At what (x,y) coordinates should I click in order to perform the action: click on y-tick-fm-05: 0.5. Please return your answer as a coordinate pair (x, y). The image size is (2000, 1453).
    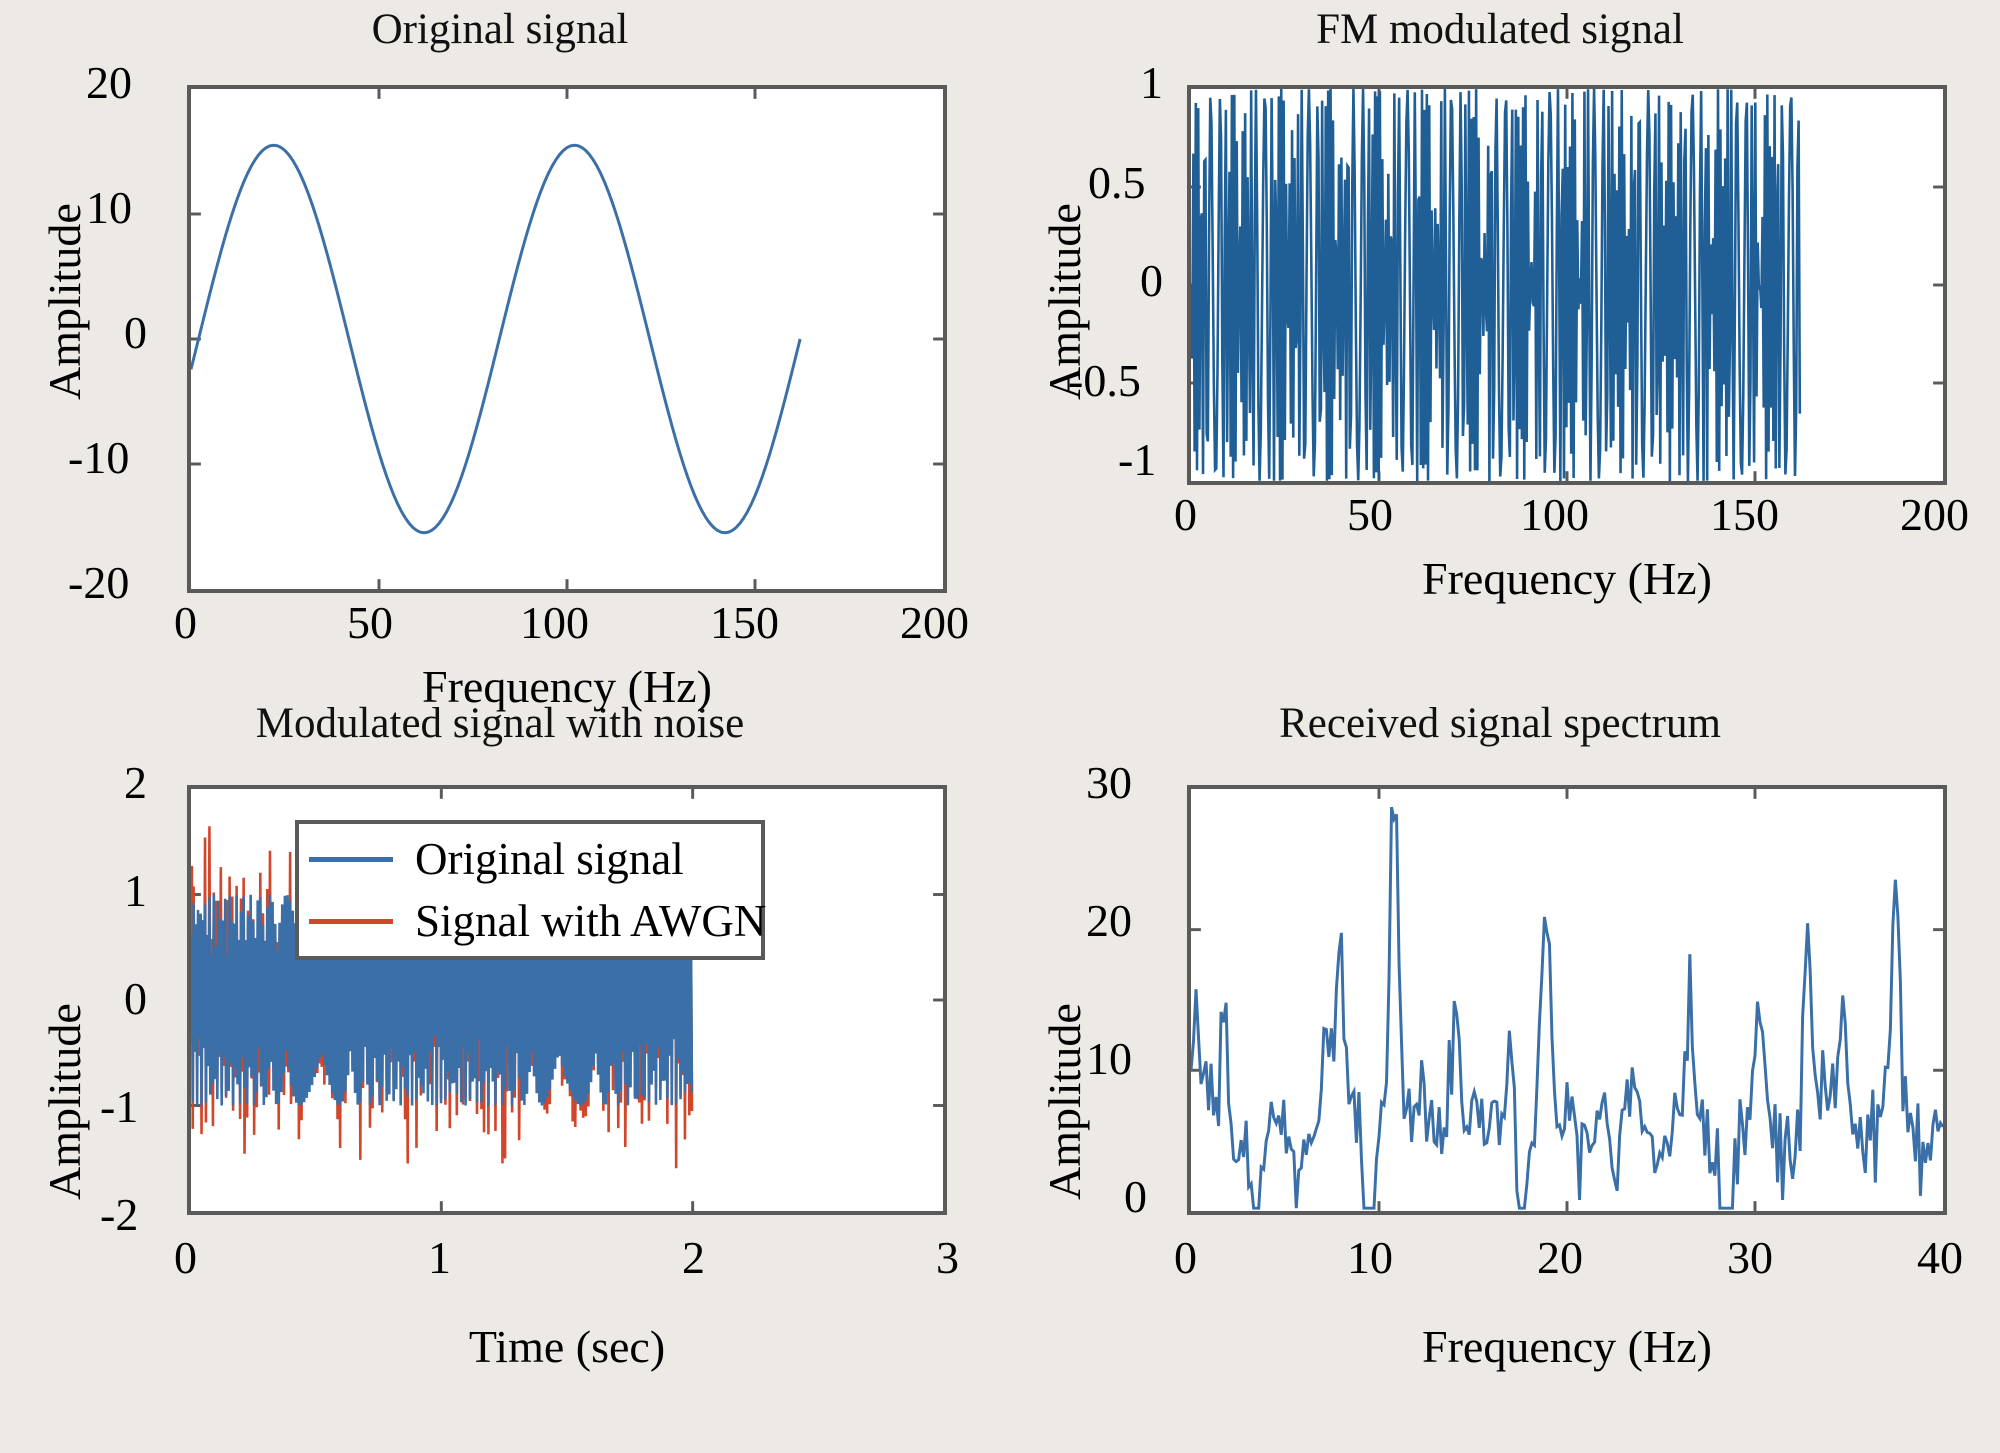
    Looking at the image, I should click on (1117, 182).